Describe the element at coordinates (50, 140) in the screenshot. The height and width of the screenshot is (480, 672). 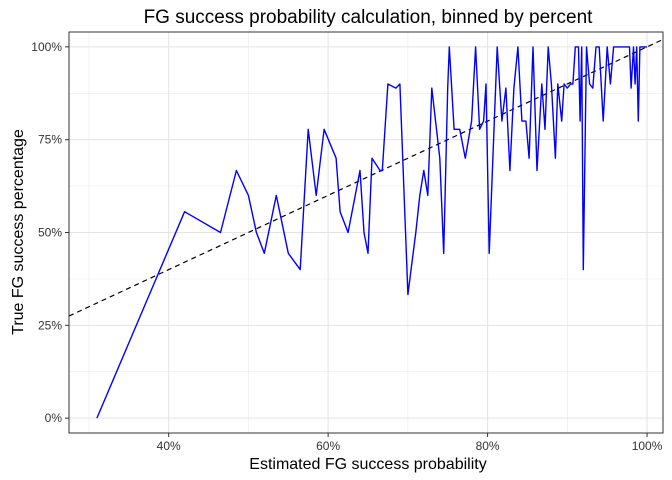
I see `y-tick-label: 75%` at that location.